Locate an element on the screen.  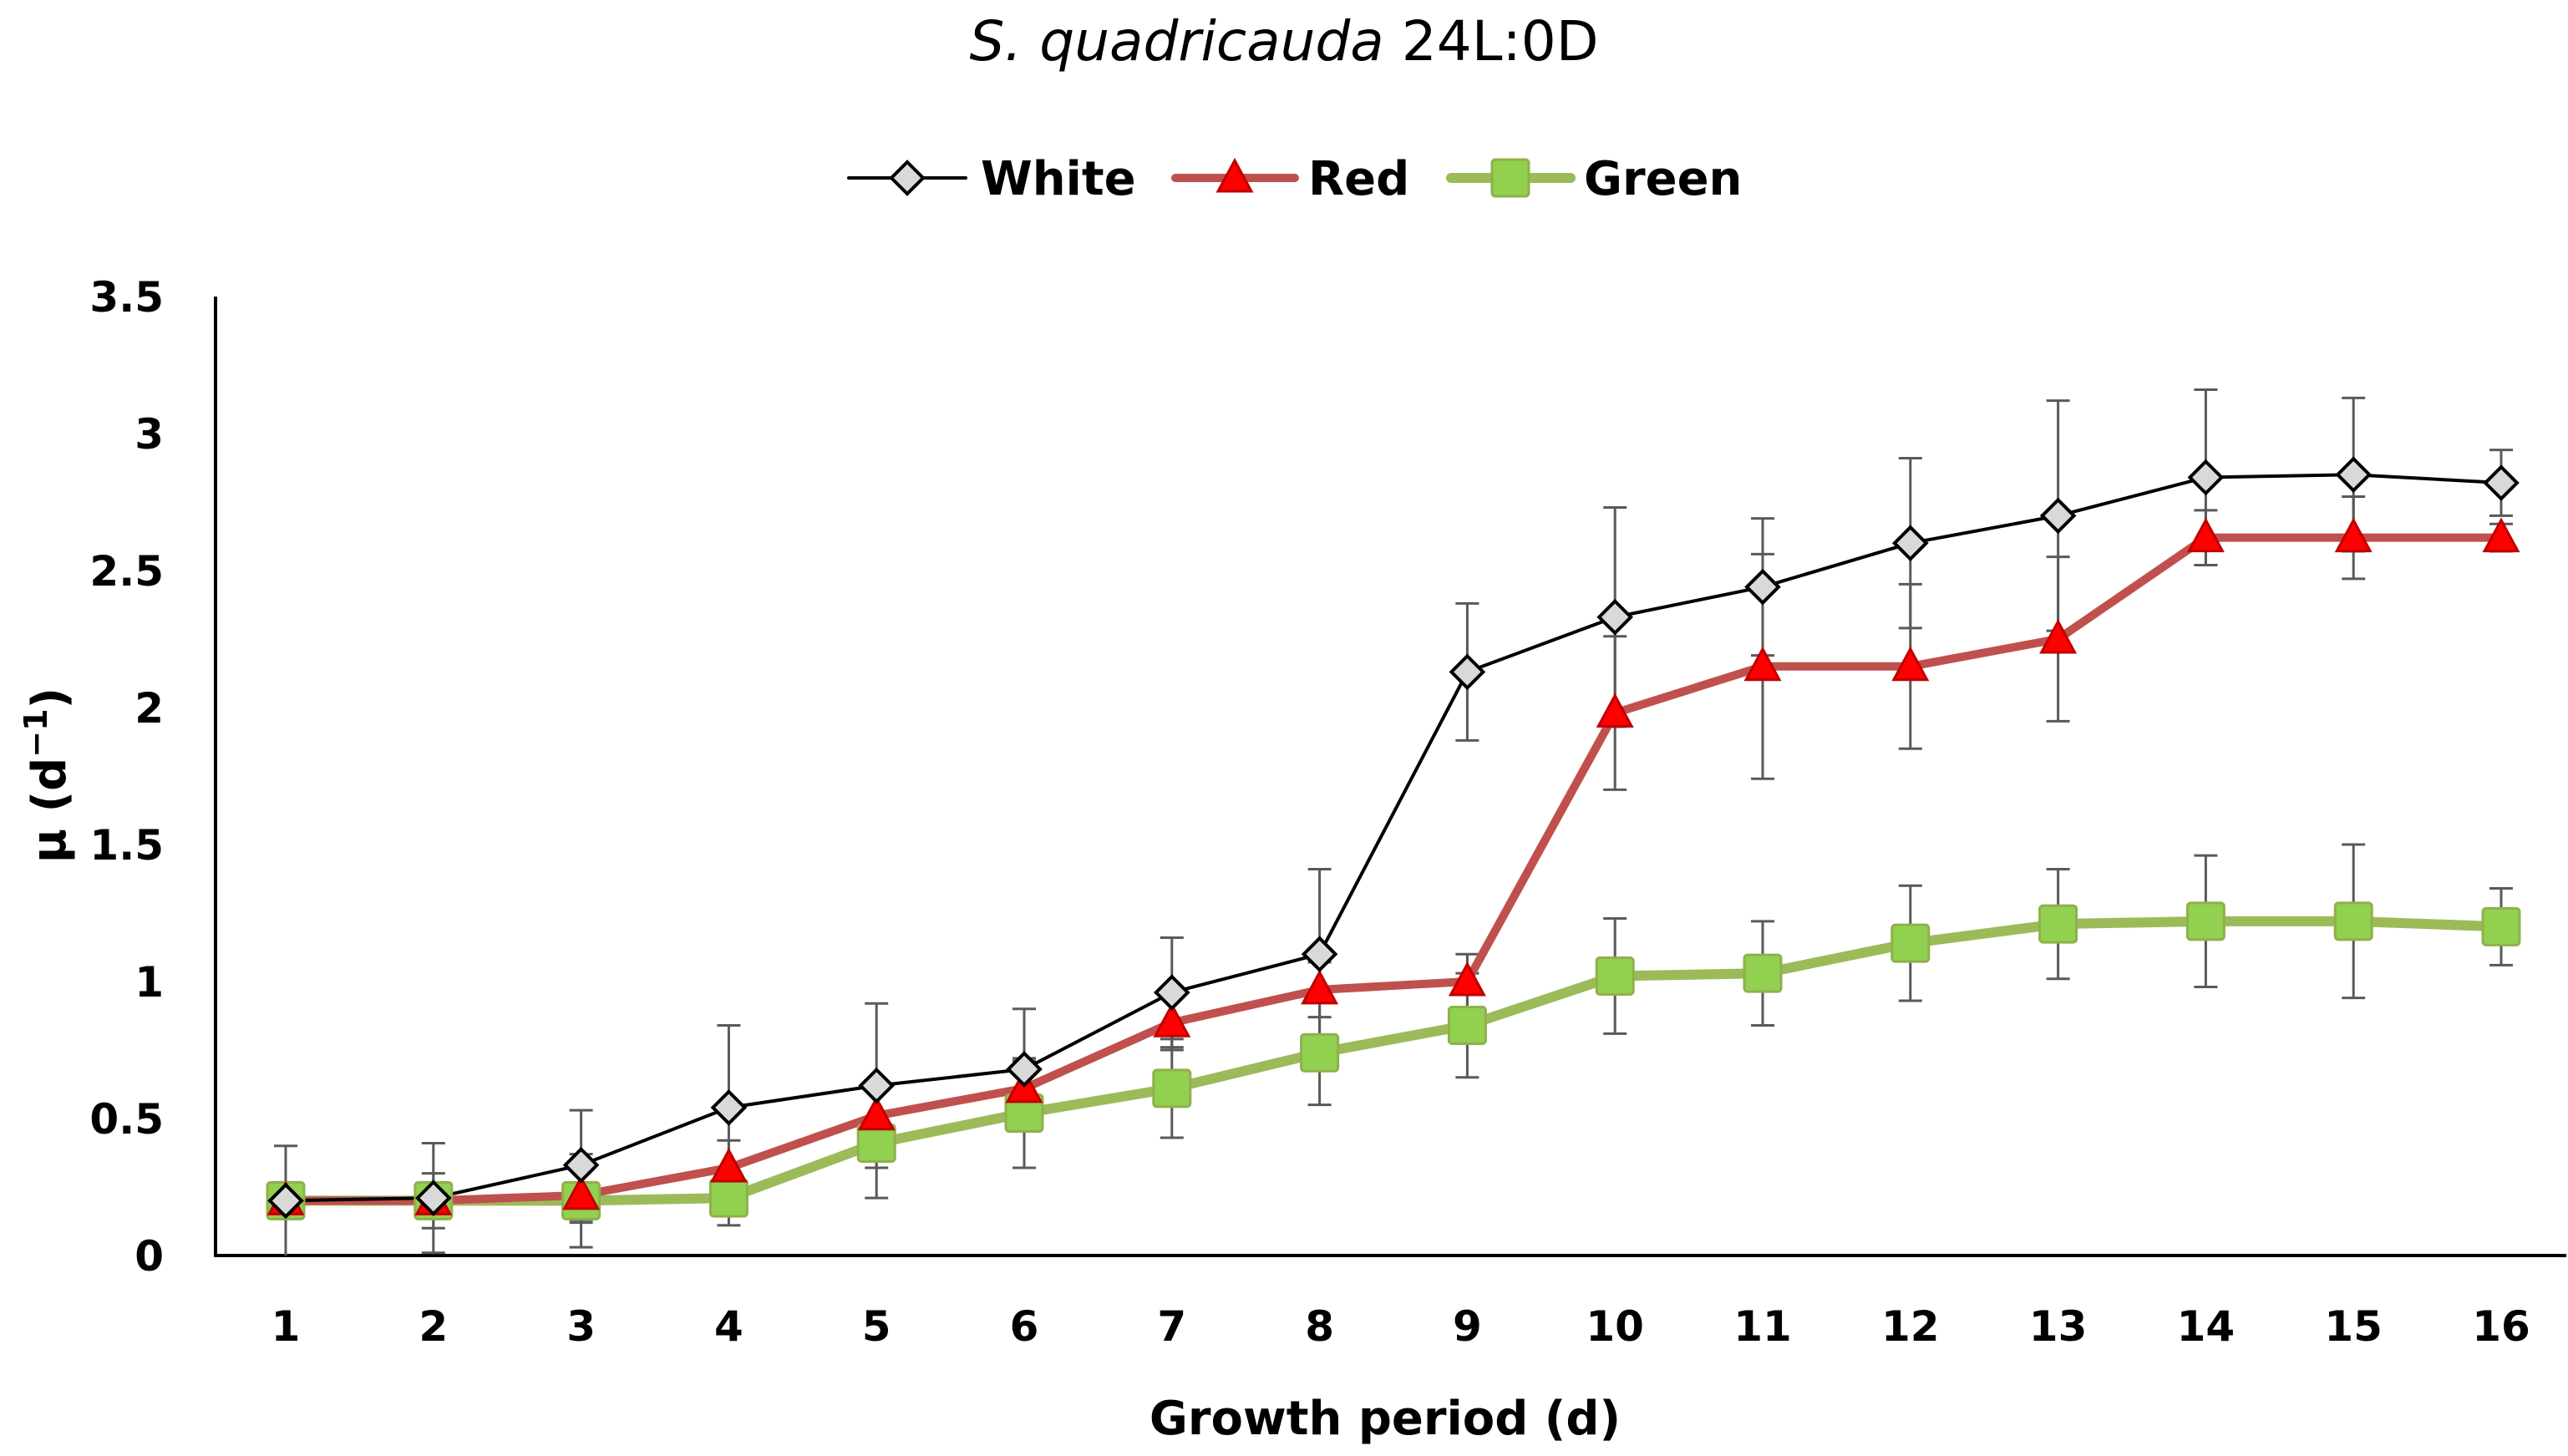
x-axis-label: Growth period (d) is located at coordinates (1385, 1419).